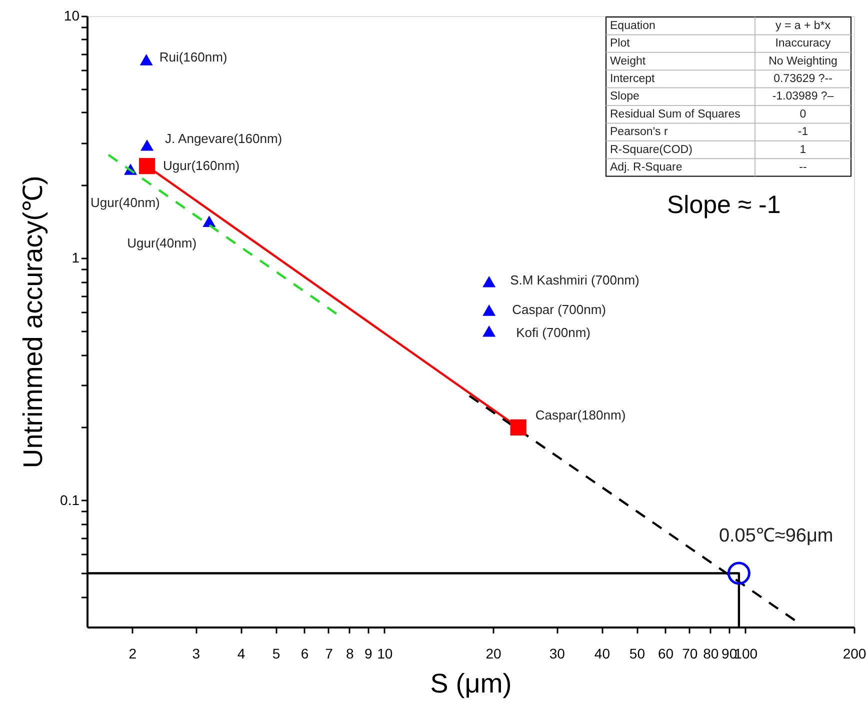  I want to click on annotation: -1.03989 ?–, so click(803, 96).